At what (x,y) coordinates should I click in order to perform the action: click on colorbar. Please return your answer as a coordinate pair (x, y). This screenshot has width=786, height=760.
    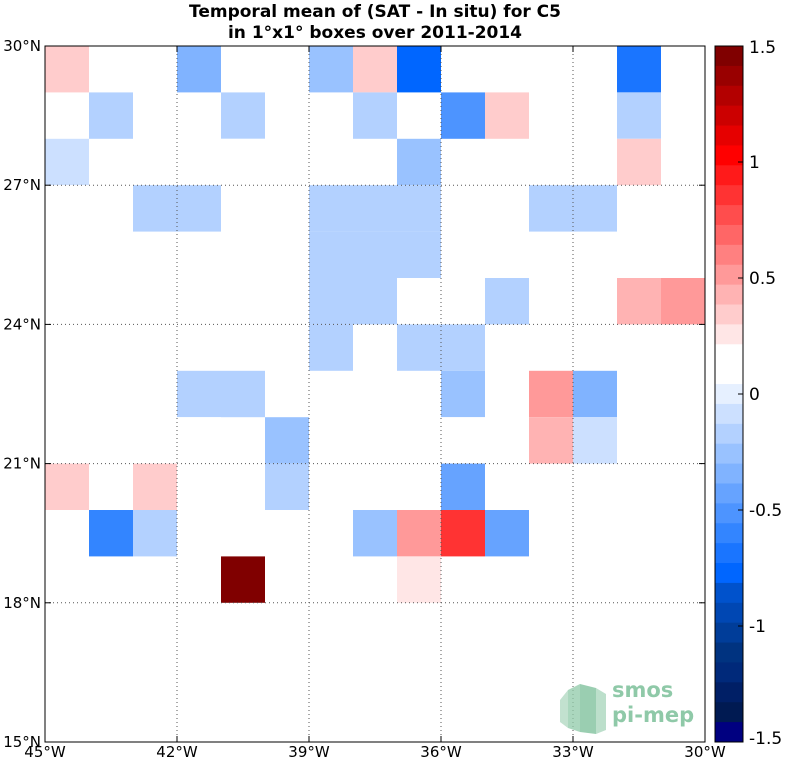
    Looking at the image, I should click on (729, 394).